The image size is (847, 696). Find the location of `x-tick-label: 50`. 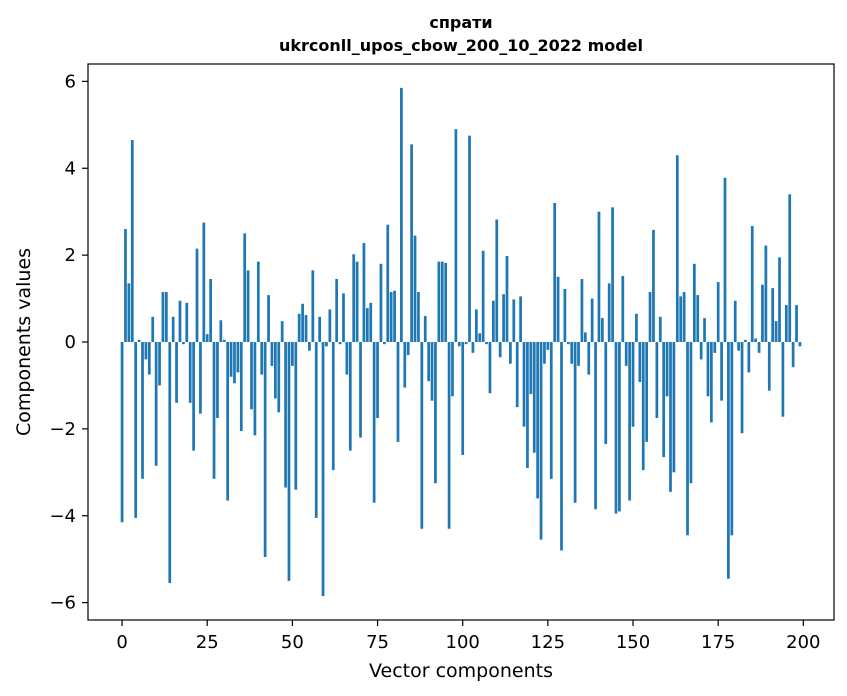

x-tick-label: 50 is located at coordinates (292, 642).